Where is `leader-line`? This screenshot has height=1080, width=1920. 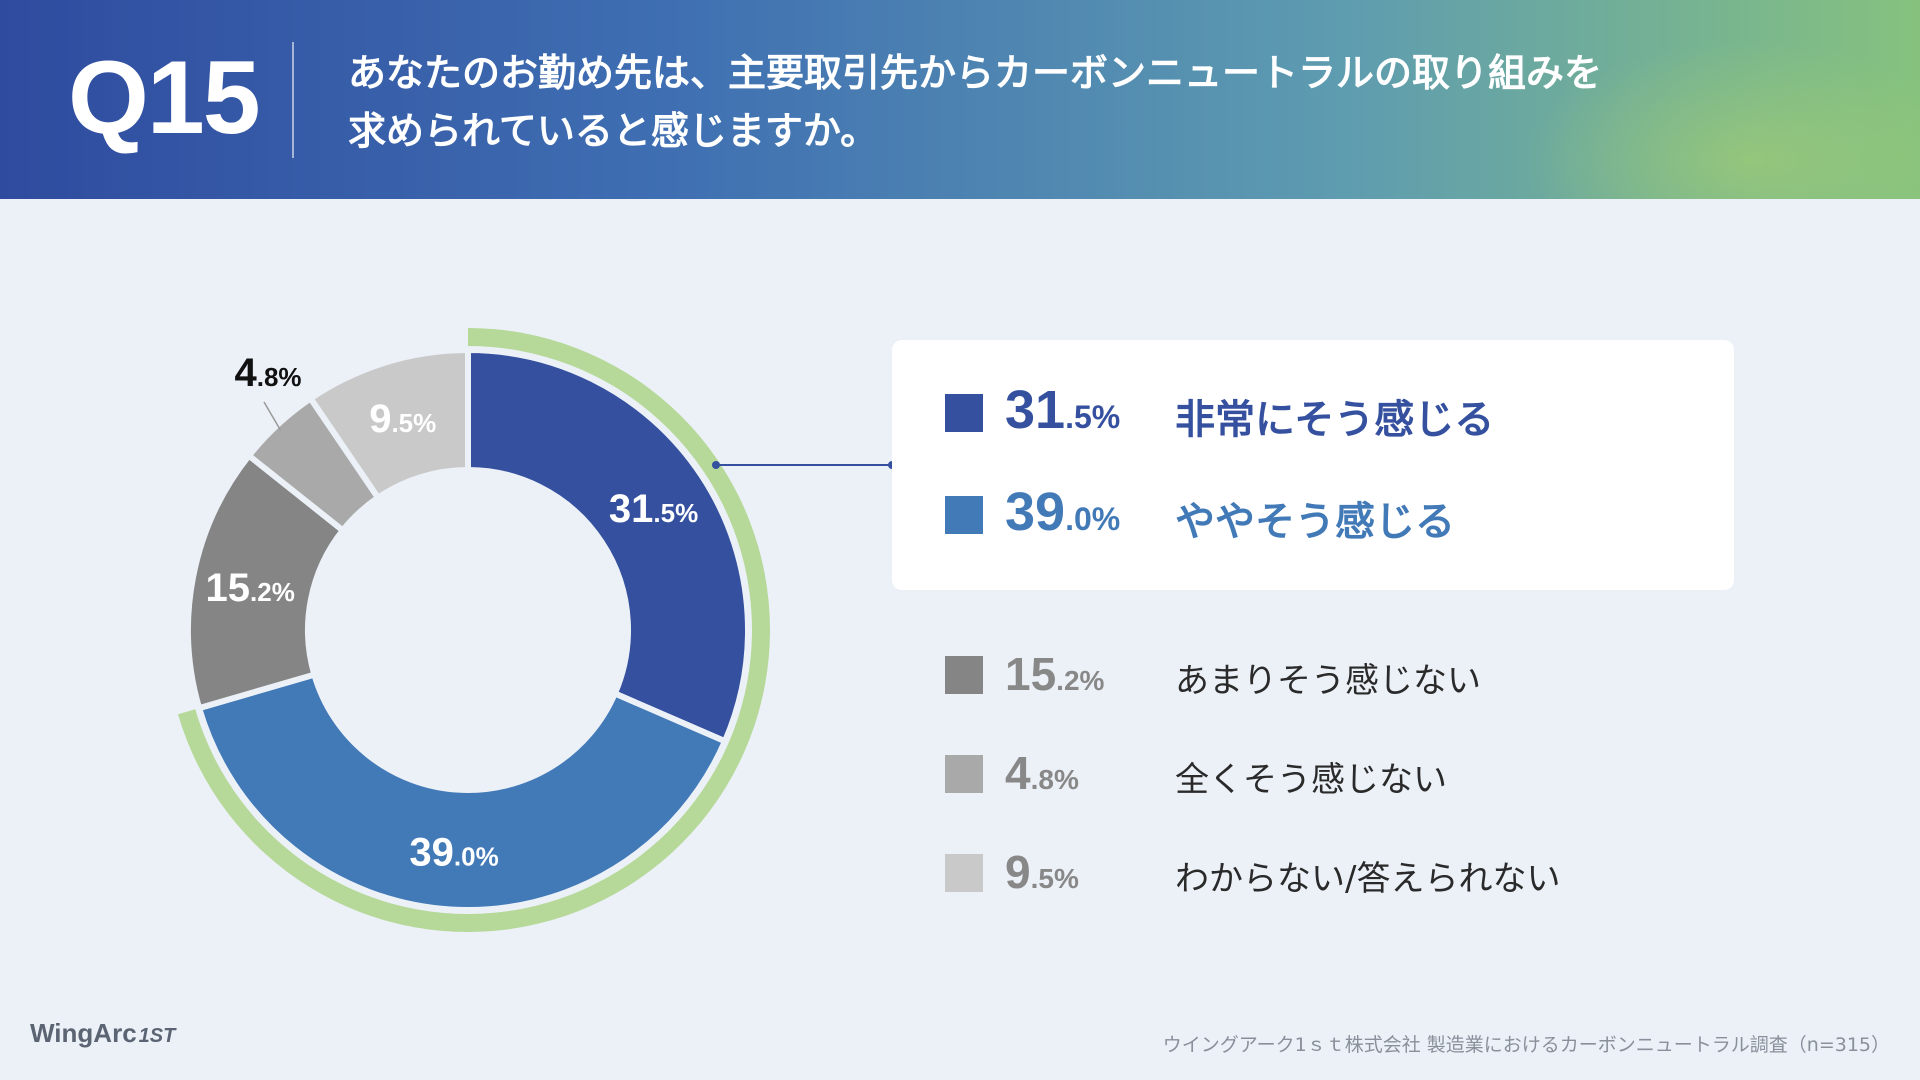 leader-line is located at coordinates (272, 416).